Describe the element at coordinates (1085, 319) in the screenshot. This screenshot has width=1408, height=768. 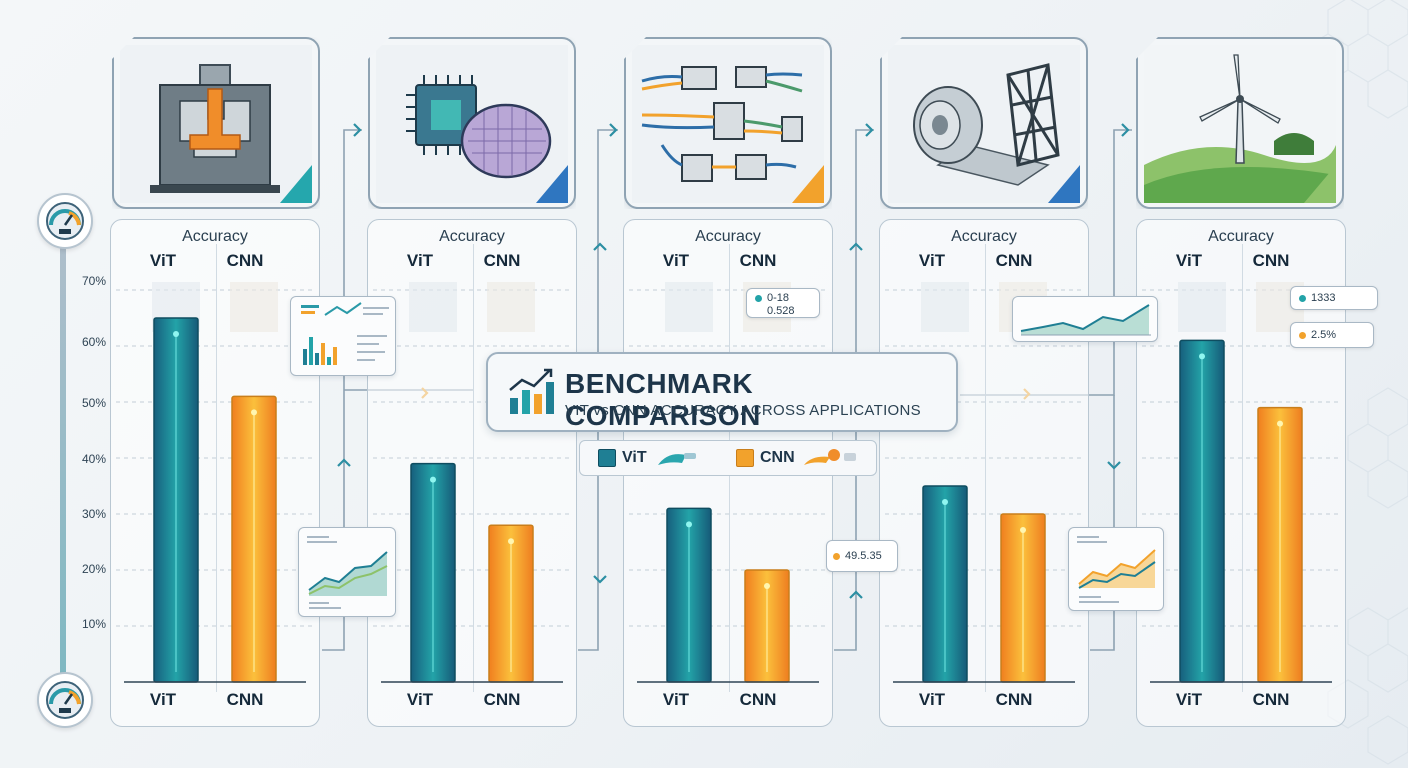
I see `mini-line-chart-card` at that location.